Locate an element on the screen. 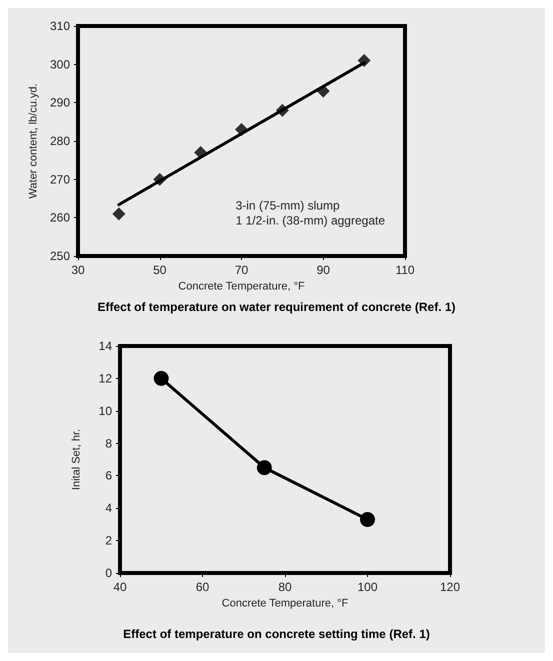 This screenshot has height=661, width=553. x-tick-label: 80 is located at coordinates (285, 587).